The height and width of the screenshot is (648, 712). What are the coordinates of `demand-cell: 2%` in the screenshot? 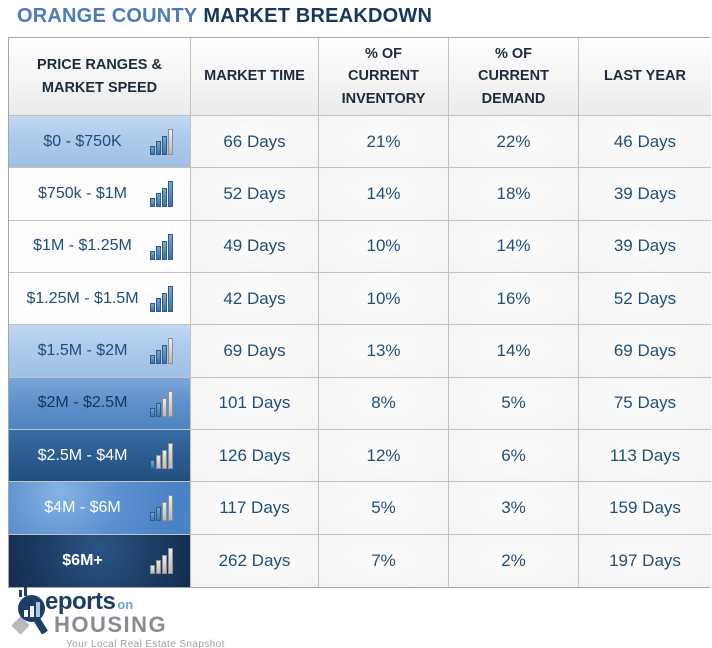 It's located at (514, 560).